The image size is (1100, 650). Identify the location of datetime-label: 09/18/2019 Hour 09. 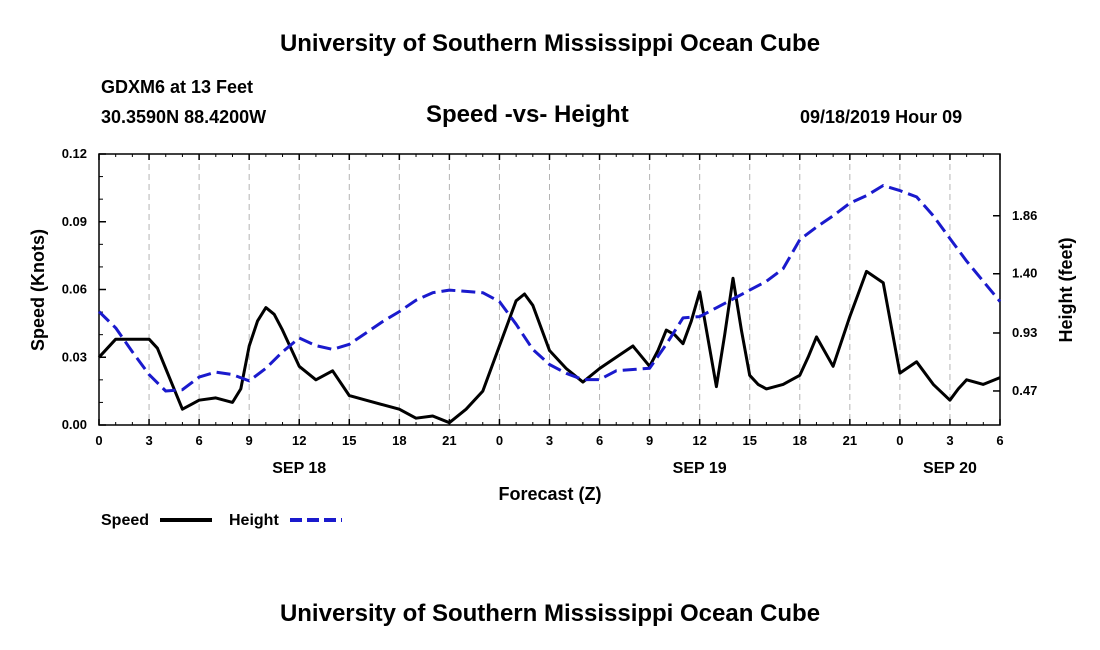
(881, 117).